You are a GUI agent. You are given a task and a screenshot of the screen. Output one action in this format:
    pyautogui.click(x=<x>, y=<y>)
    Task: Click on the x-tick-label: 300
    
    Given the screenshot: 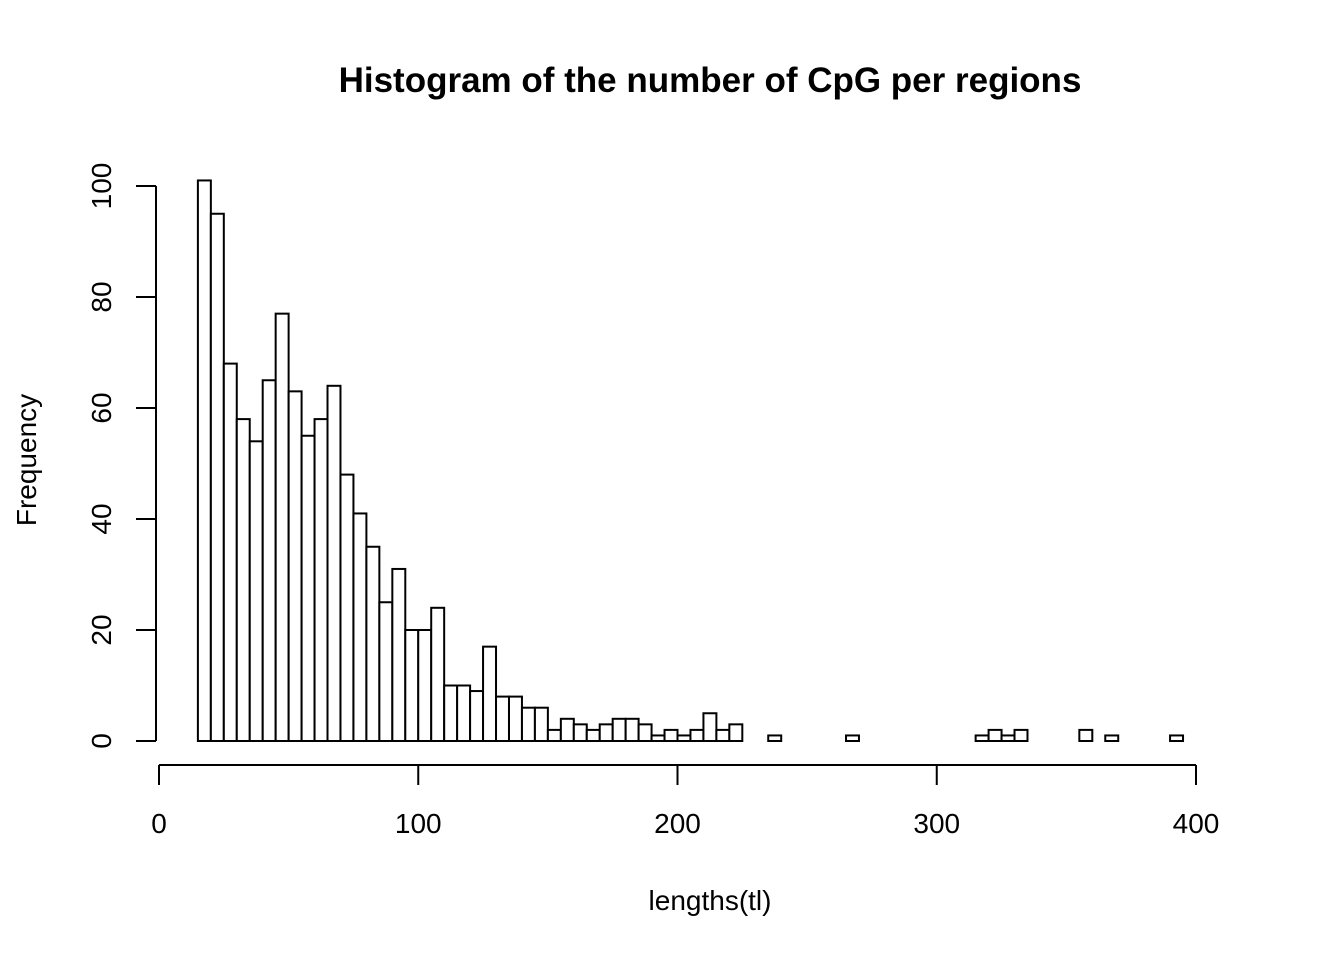 What is the action you would take?
    pyautogui.click(x=936, y=823)
    